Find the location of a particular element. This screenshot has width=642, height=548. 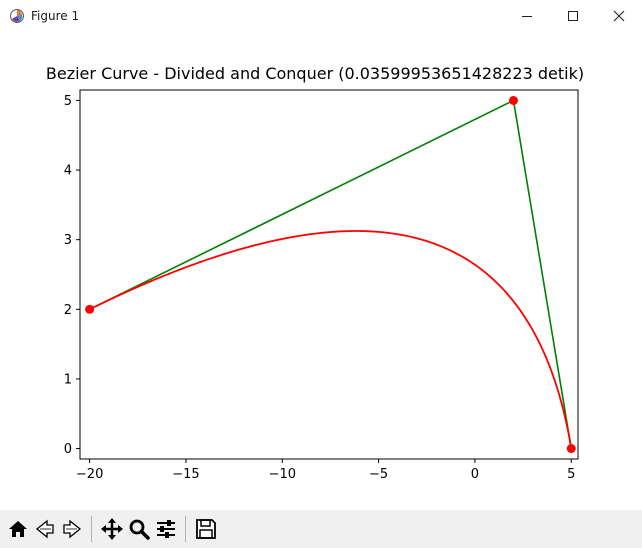

y-tick-label: 0 is located at coordinates (68, 449).